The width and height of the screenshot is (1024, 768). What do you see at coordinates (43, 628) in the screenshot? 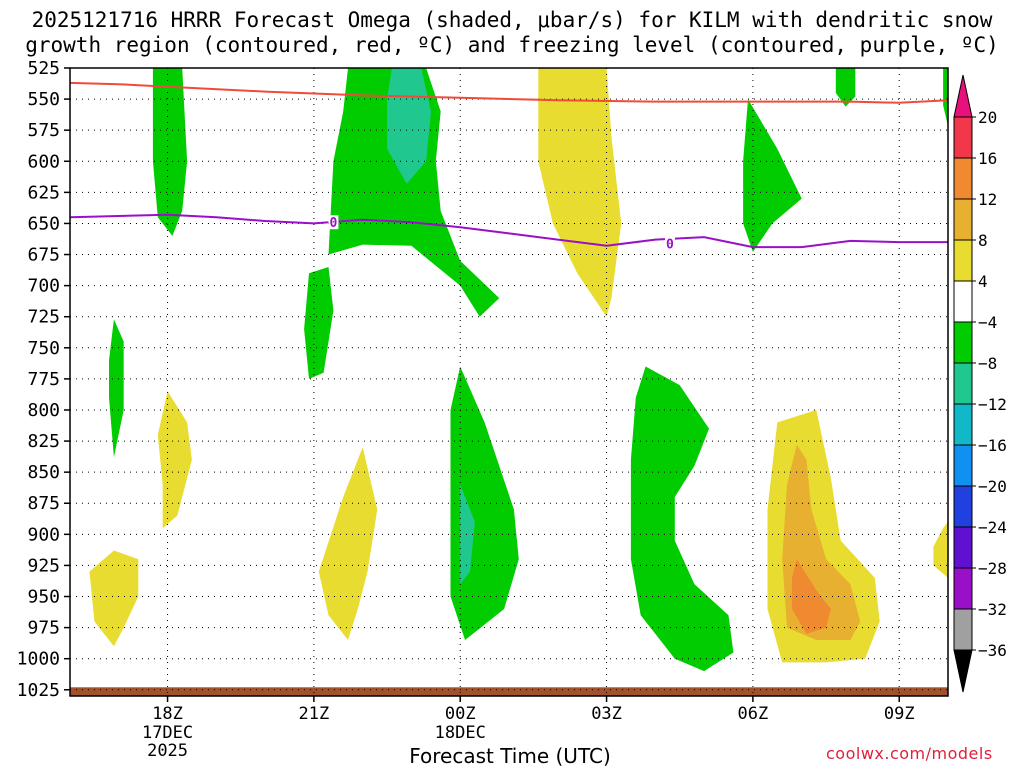
I see `y-tick-label: 975` at bounding box center [43, 628].